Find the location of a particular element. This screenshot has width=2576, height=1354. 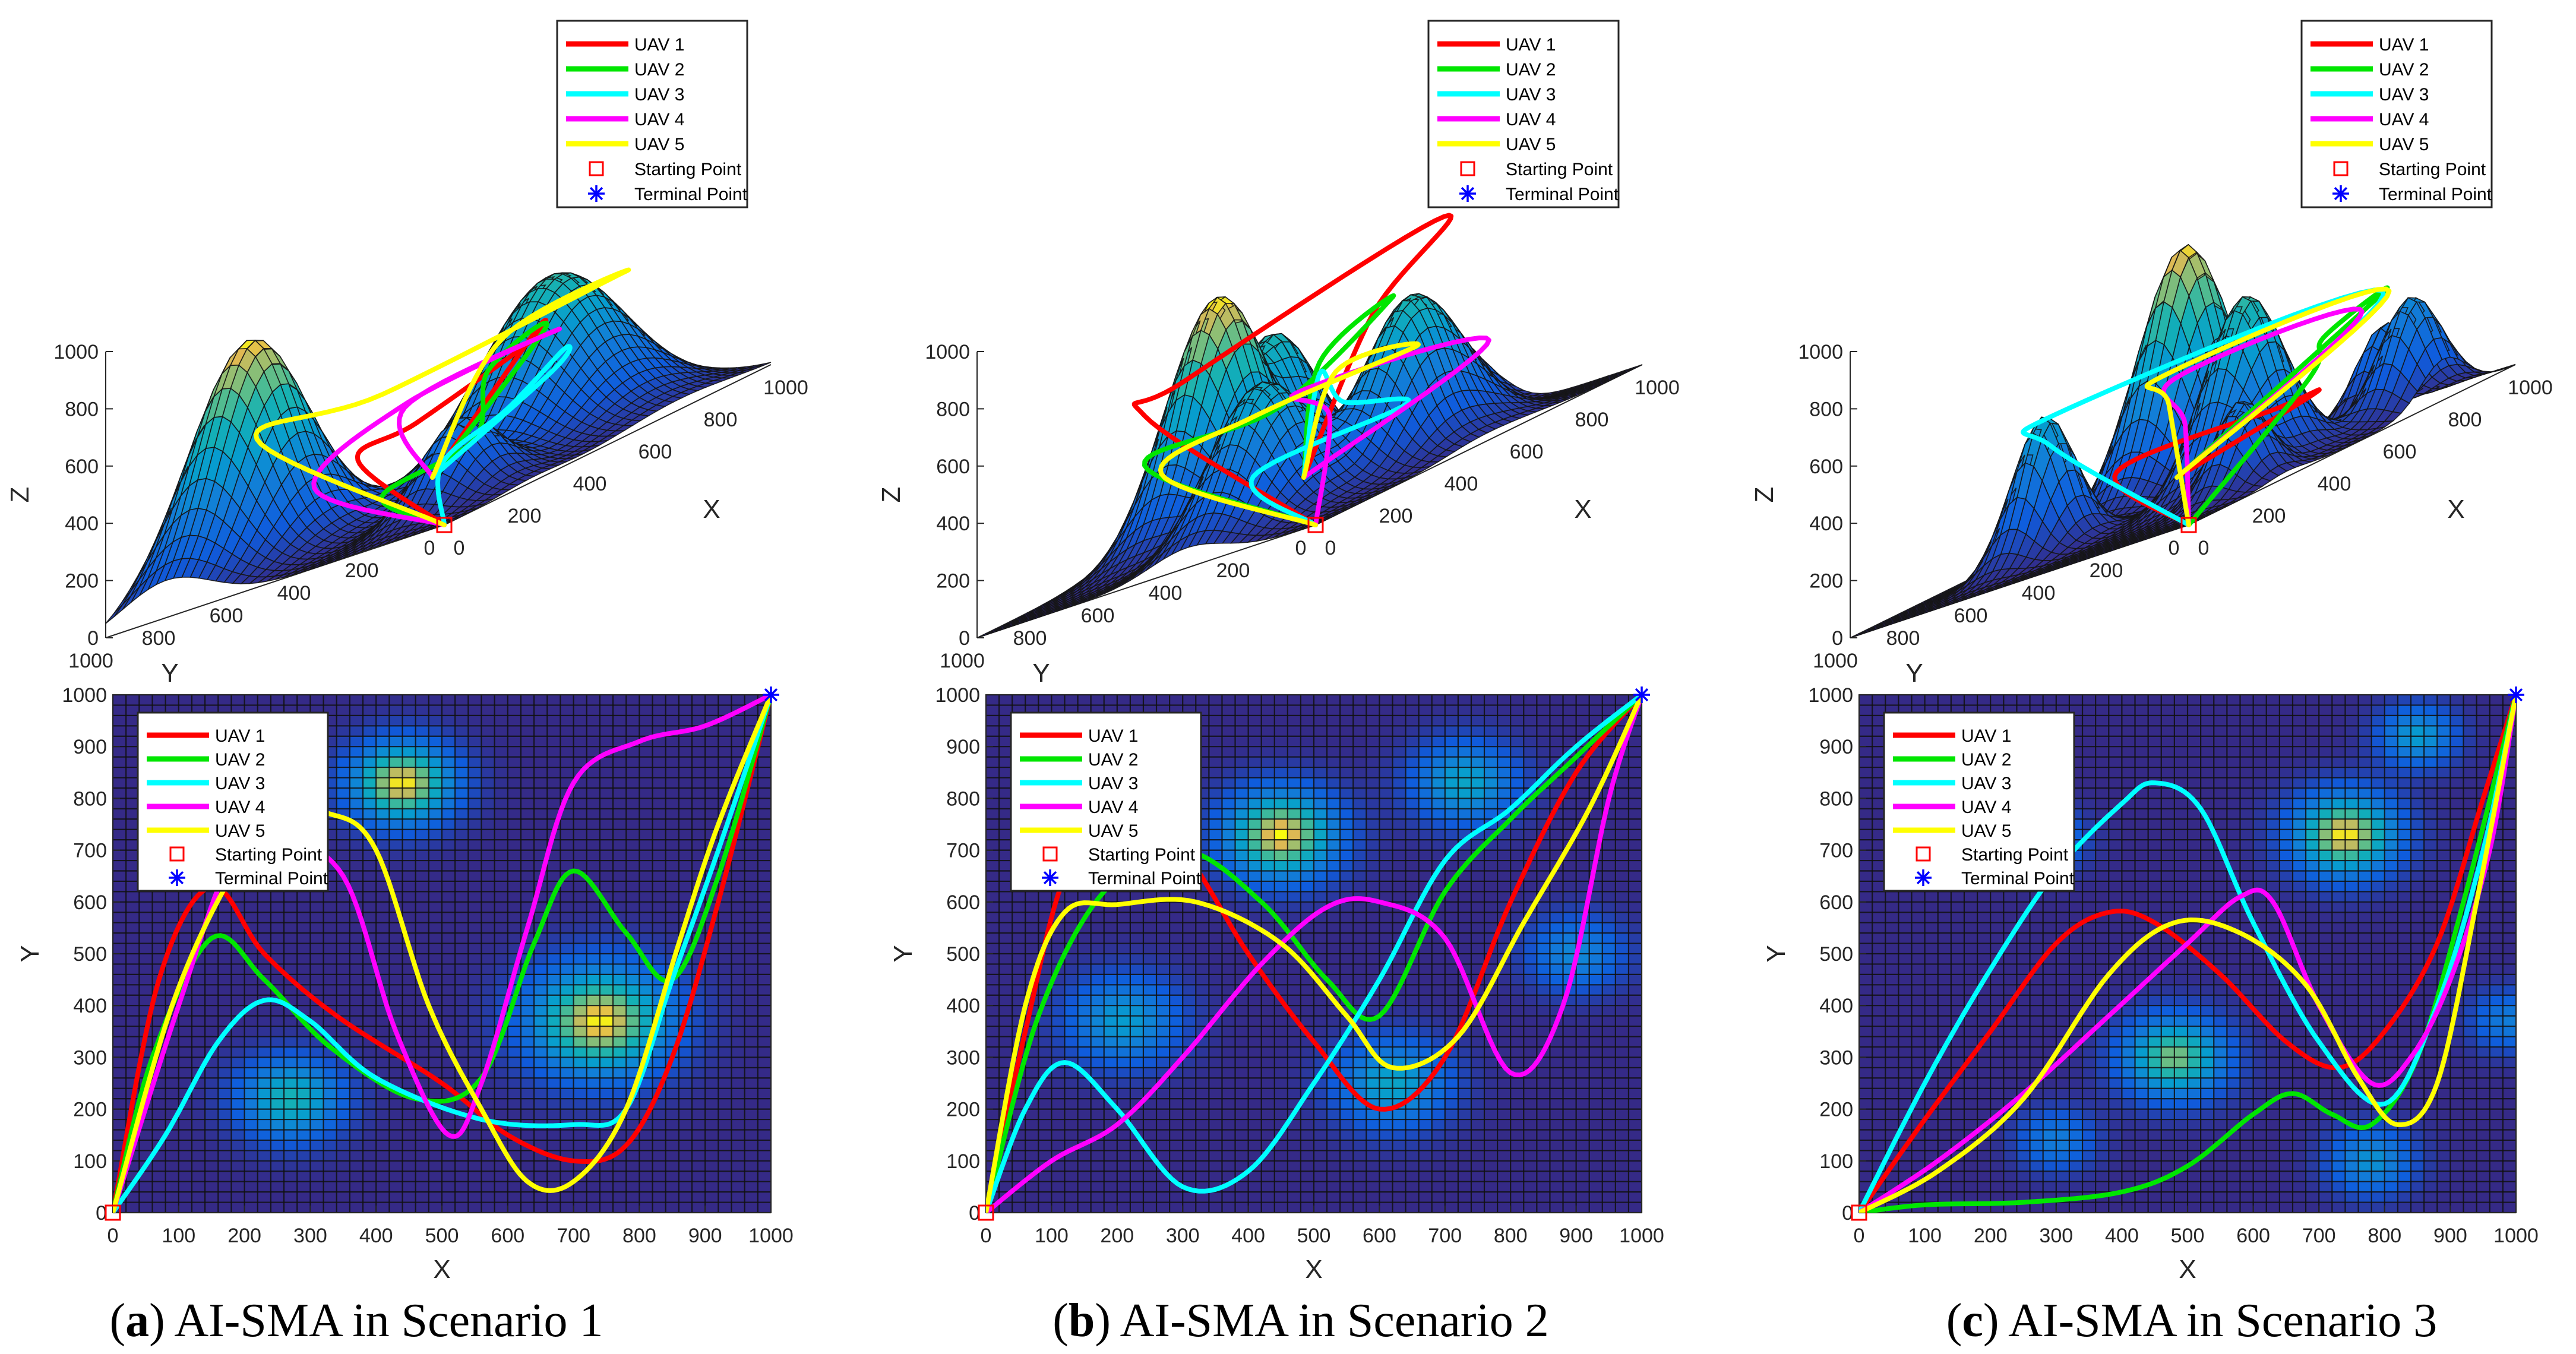

surface3-xtick-label-5: 1000 is located at coordinates (2530, 388).